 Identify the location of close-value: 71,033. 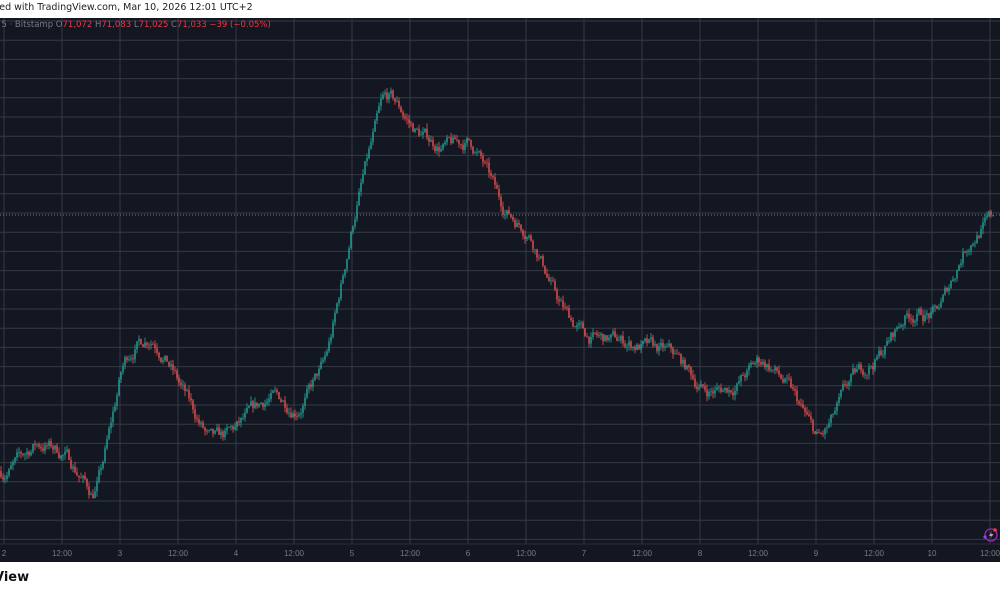
(191, 25).